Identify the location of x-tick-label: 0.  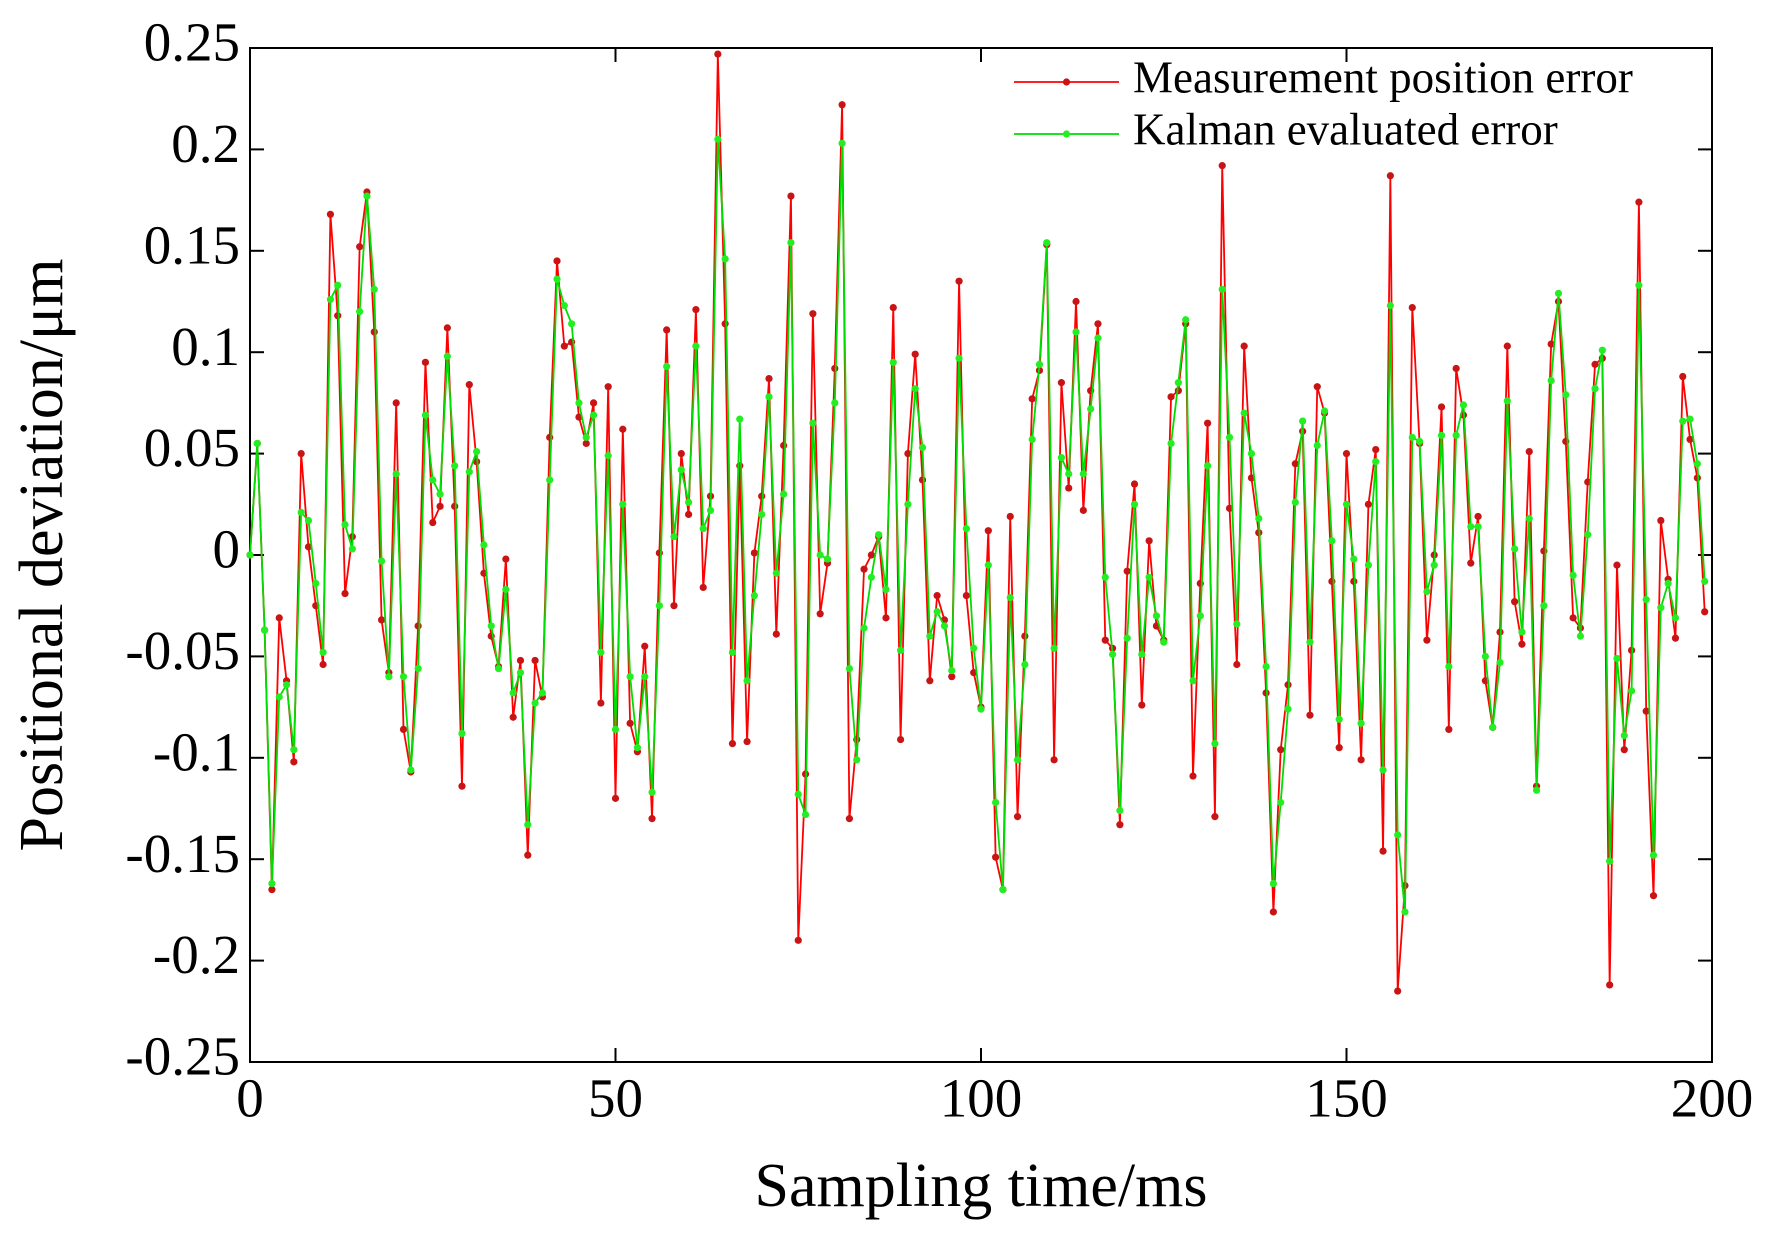
(250, 1098).